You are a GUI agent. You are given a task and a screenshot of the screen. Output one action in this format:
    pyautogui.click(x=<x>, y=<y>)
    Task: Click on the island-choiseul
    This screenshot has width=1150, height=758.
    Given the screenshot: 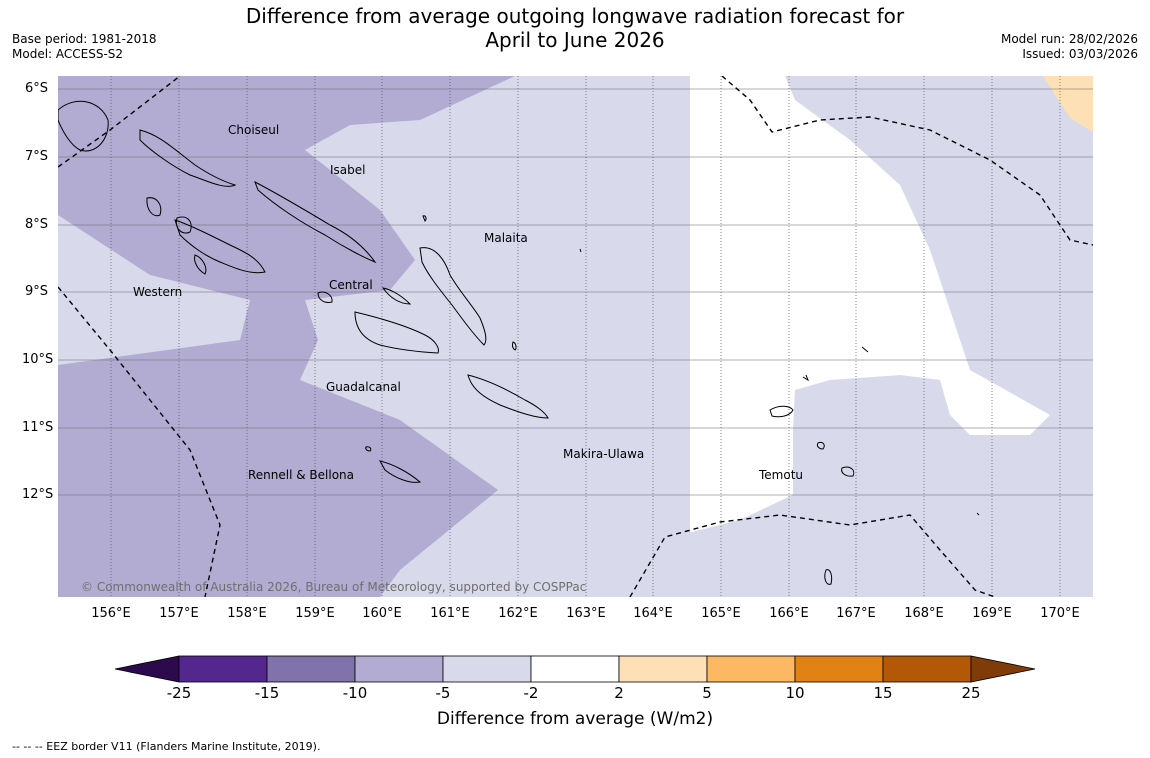 What is the action you would take?
    pyautogui.click(x=188, y=158)
    